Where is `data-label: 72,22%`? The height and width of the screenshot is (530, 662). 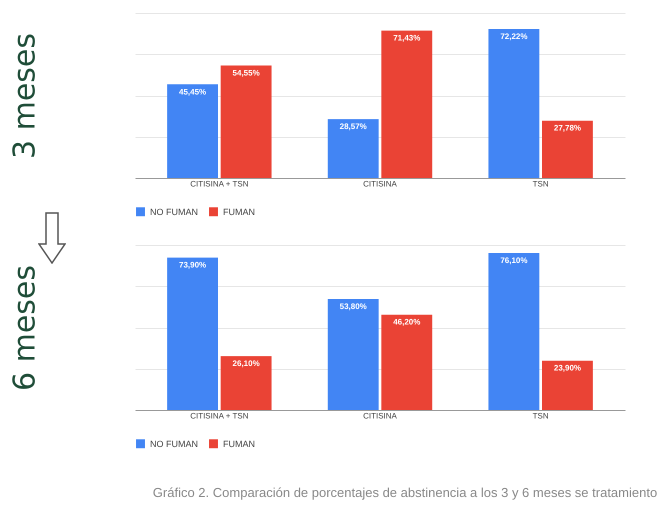 data-label: 72,22% is located at coordinates (514, 37).